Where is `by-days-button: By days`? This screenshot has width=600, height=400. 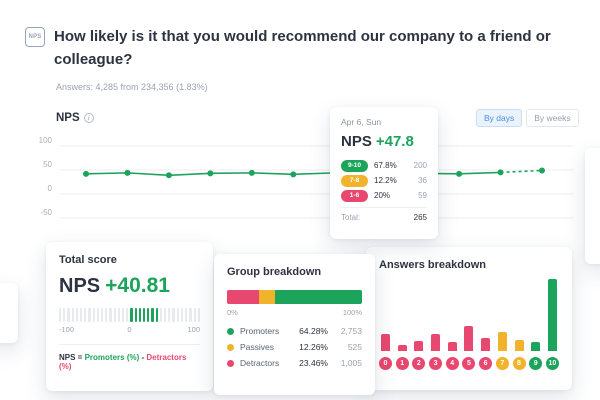
by-days-button: By days is located at coordinates (499, 118).